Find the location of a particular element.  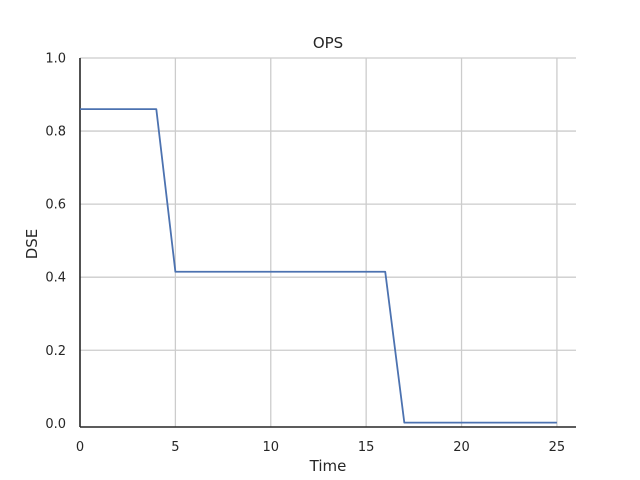

y-axis-title: DSE is located at coordinates (32, 244).